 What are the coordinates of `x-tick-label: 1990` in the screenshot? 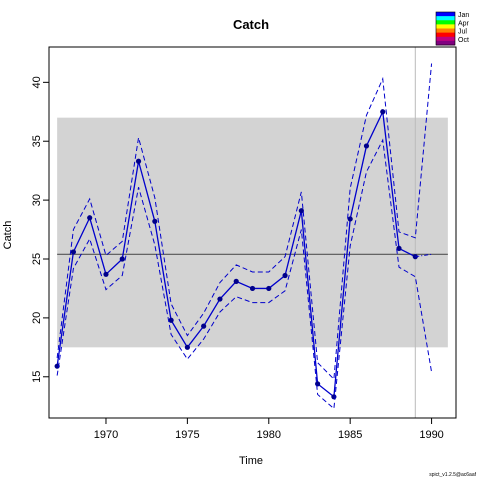 It's located at (431, 435).